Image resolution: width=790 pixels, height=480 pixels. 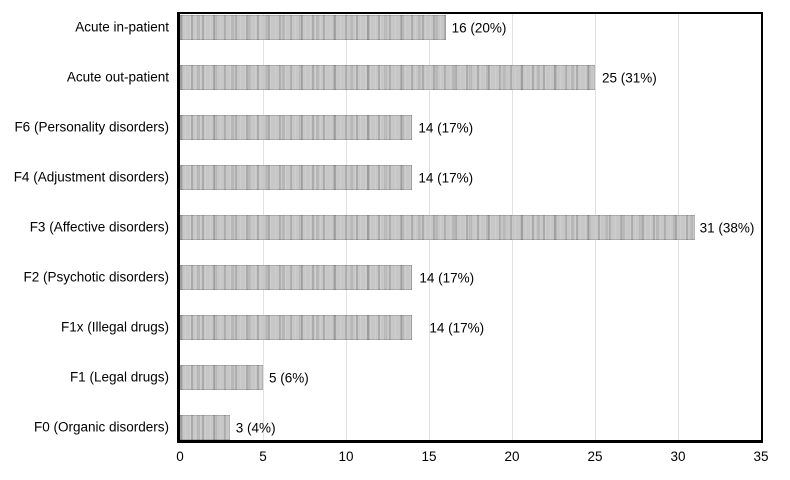 I want to click on x-axis-ticks: 0 5 10 15 20 25 30 35, so click(x=472, y=458).